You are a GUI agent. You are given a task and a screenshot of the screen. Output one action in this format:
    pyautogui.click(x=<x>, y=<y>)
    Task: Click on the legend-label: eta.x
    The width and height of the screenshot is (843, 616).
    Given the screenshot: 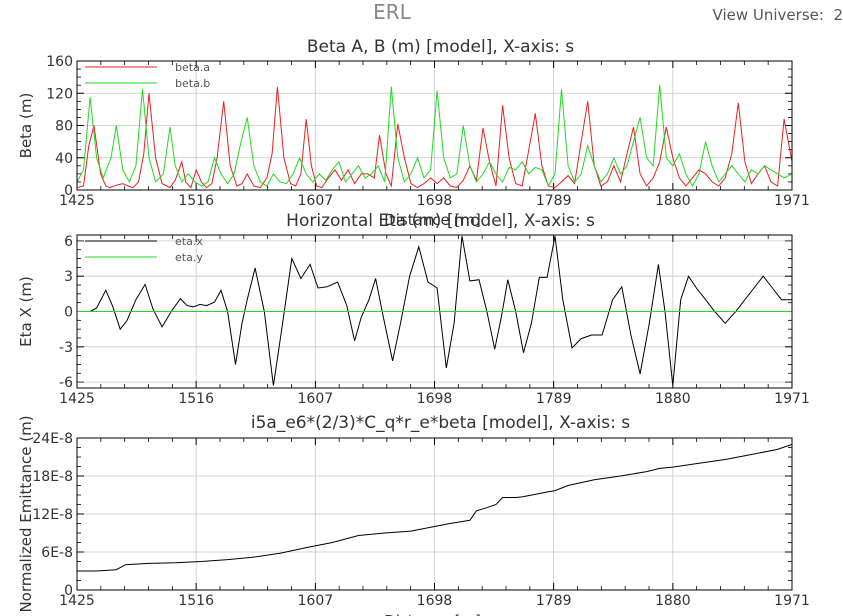 What is the action you would take?
    pyautogui.click(x=189, y=241)
    